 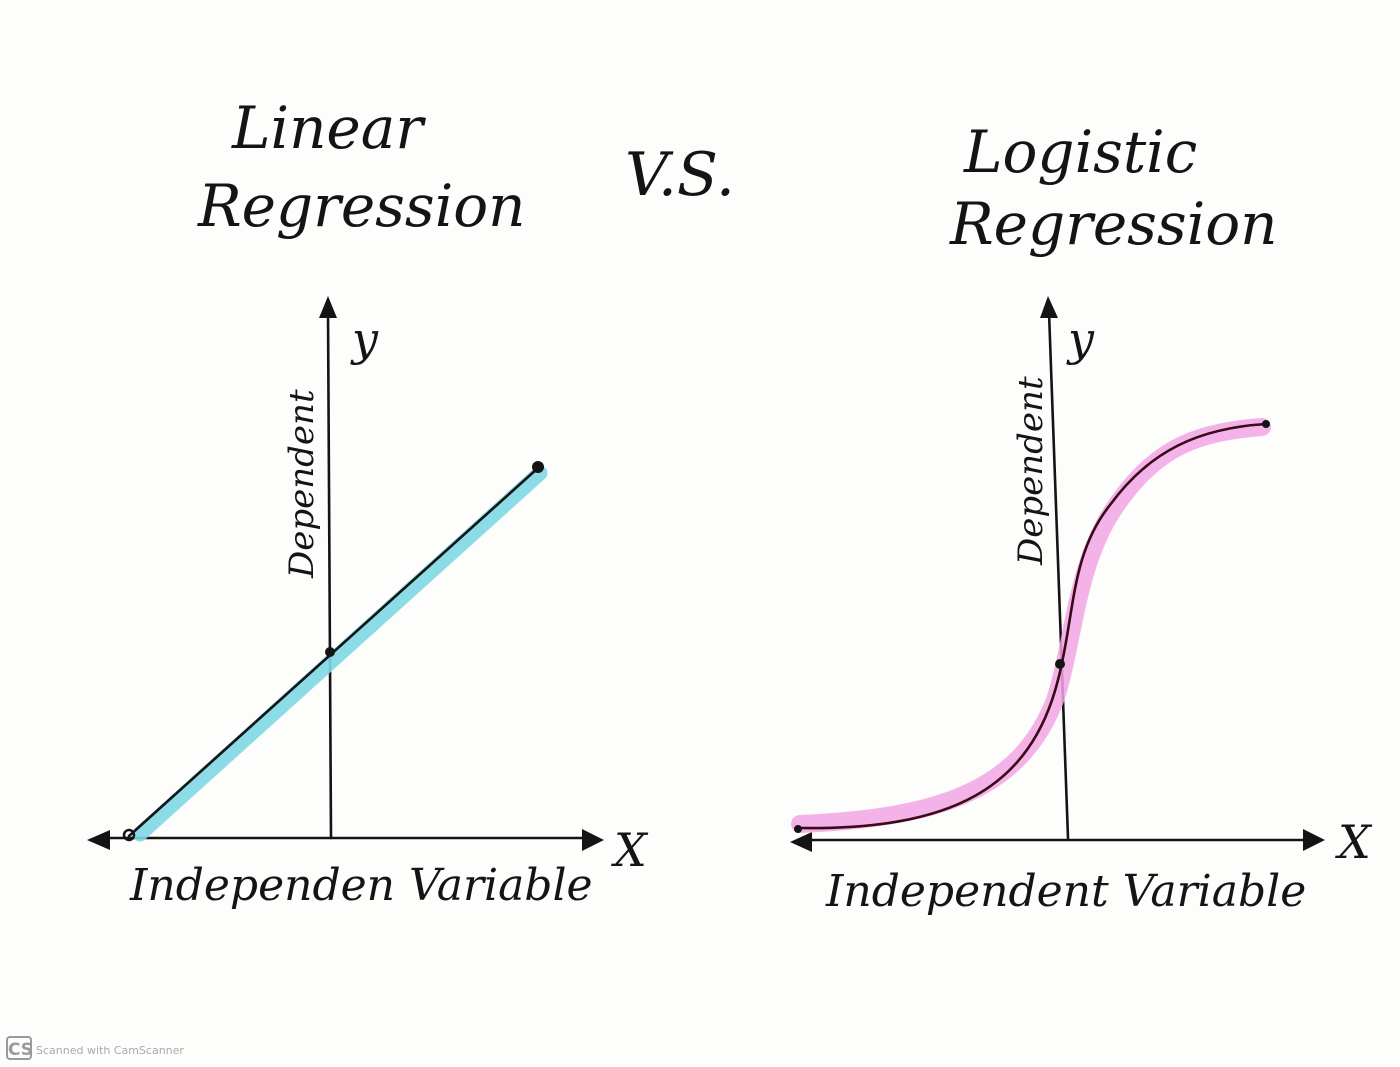 What do you see at coordinates (1080, 152) in the screenshot?
I see `logistic-title-line1: Logistic` at bounding box center [1080, 152].